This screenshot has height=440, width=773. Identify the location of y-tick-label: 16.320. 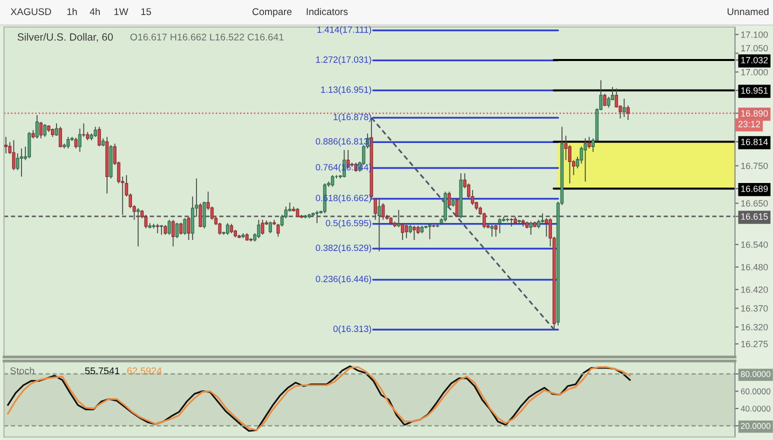
(754, 327).